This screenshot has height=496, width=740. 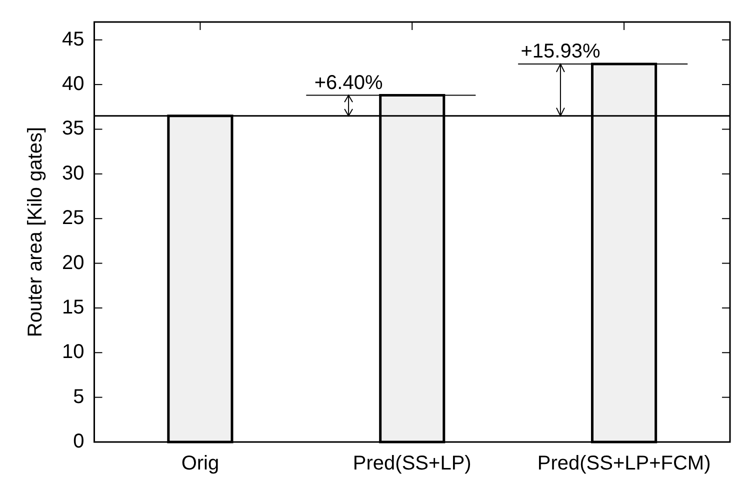 What do you see at coordinates (78, 397) in the screenshot?
I see `y-tick-label: 5` at bounding box center [78, 397].